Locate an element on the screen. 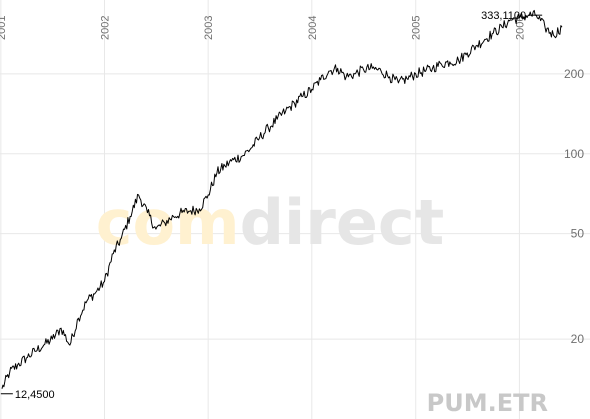 The width and height of the screenshot is (590, 419). low-annotation: 12,4500 is located at coordinates (35, 395).